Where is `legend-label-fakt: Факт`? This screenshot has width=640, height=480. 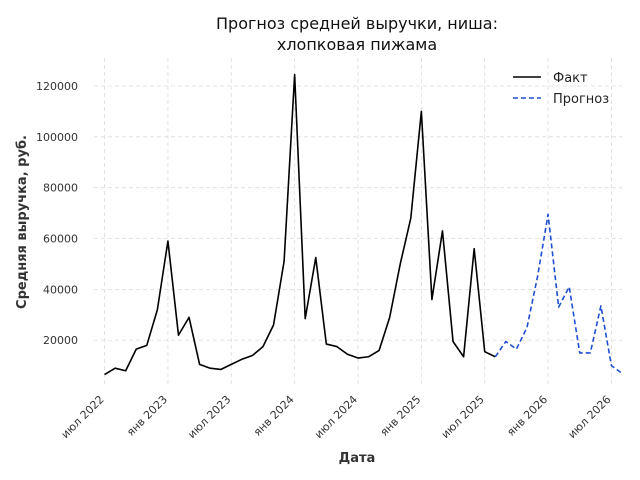 legend-label-fakt: Факт is located at coordinates (570, 78).